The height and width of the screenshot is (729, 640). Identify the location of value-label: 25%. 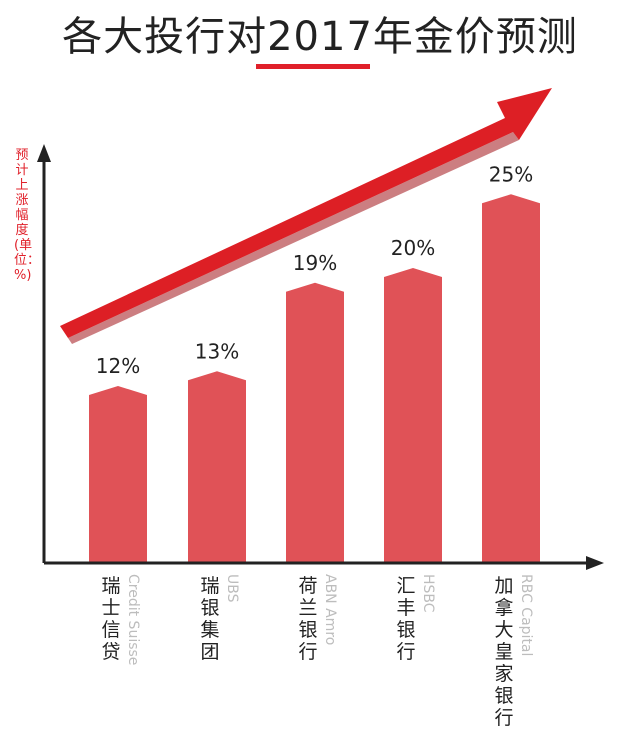
(511, 174).